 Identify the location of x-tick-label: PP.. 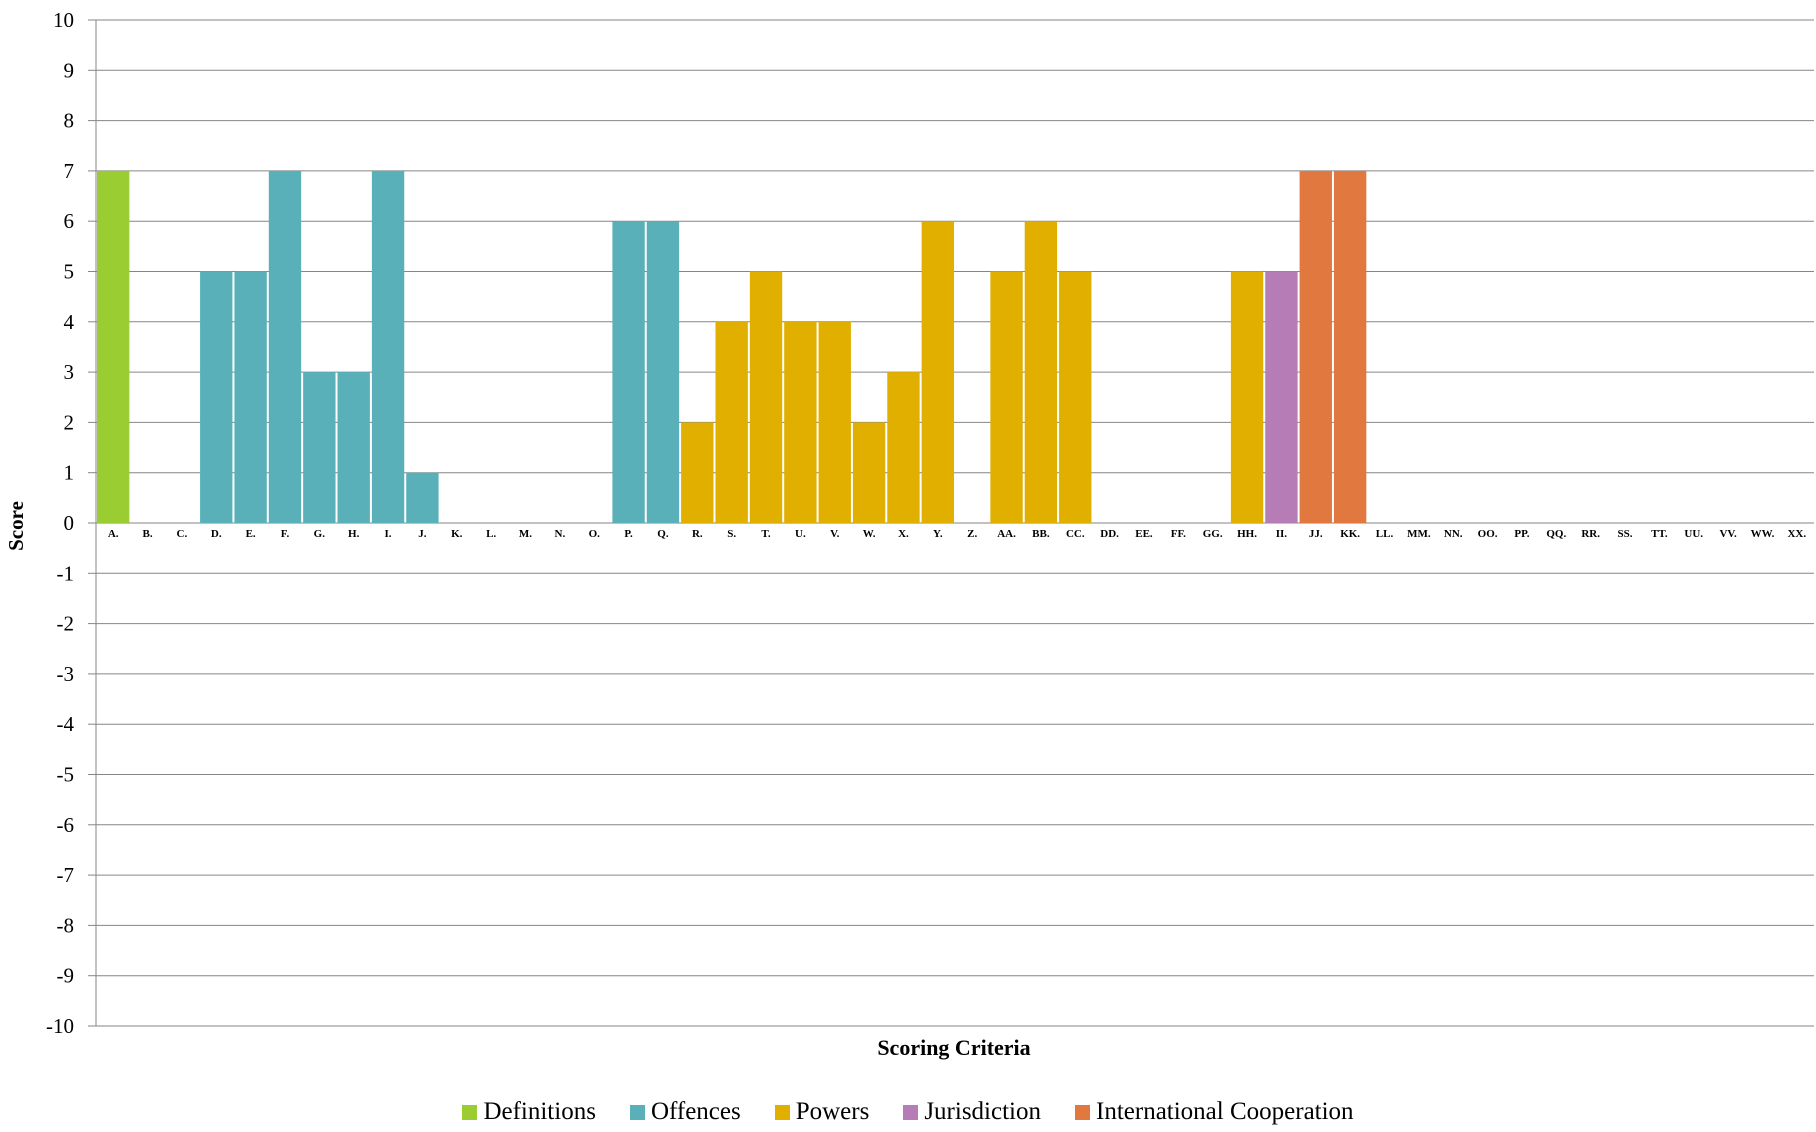
(1521, 534).